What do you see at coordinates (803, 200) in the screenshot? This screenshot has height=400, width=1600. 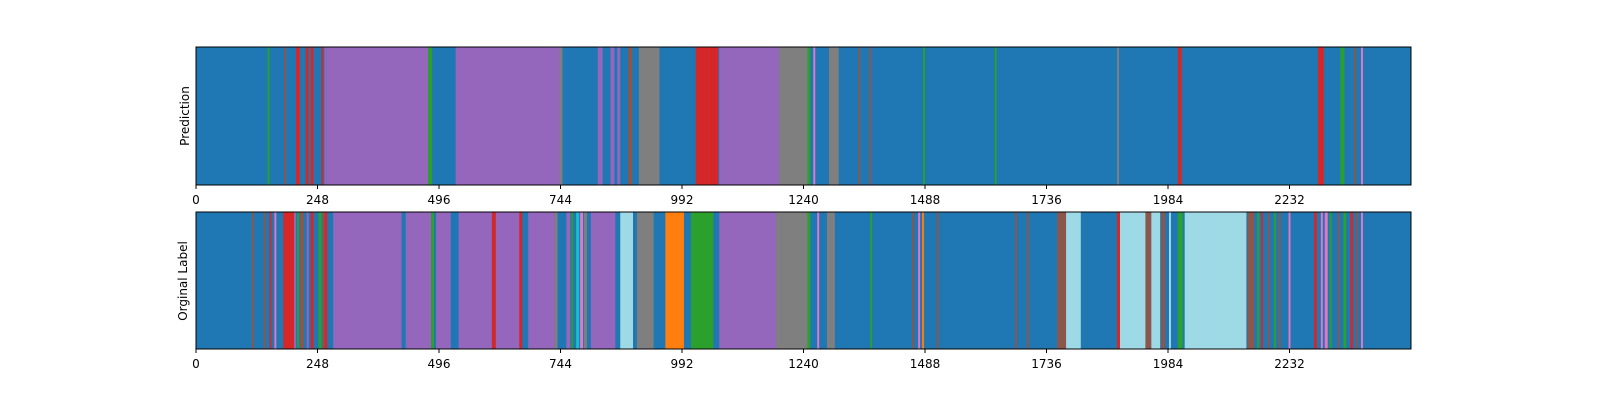 I see `prediction-xtick-label: 1240` at bounding box center [803, 200].